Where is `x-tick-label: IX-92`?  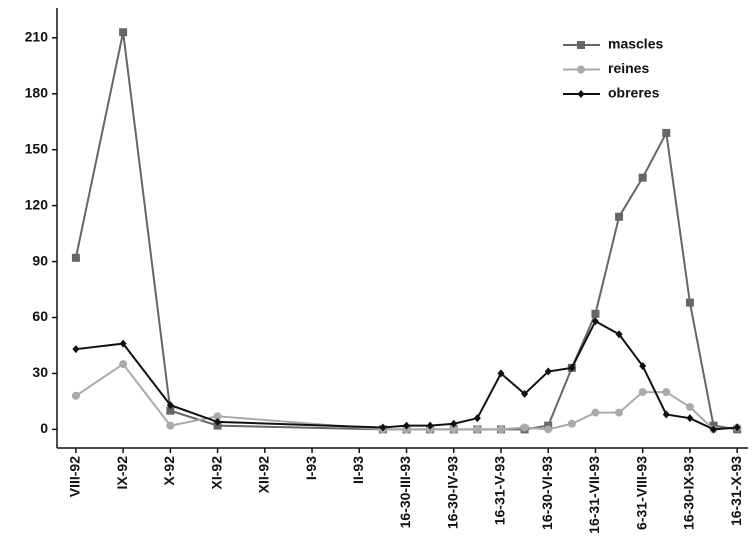 x-tick-label: IX-92 is located at coordinates (122, 473).